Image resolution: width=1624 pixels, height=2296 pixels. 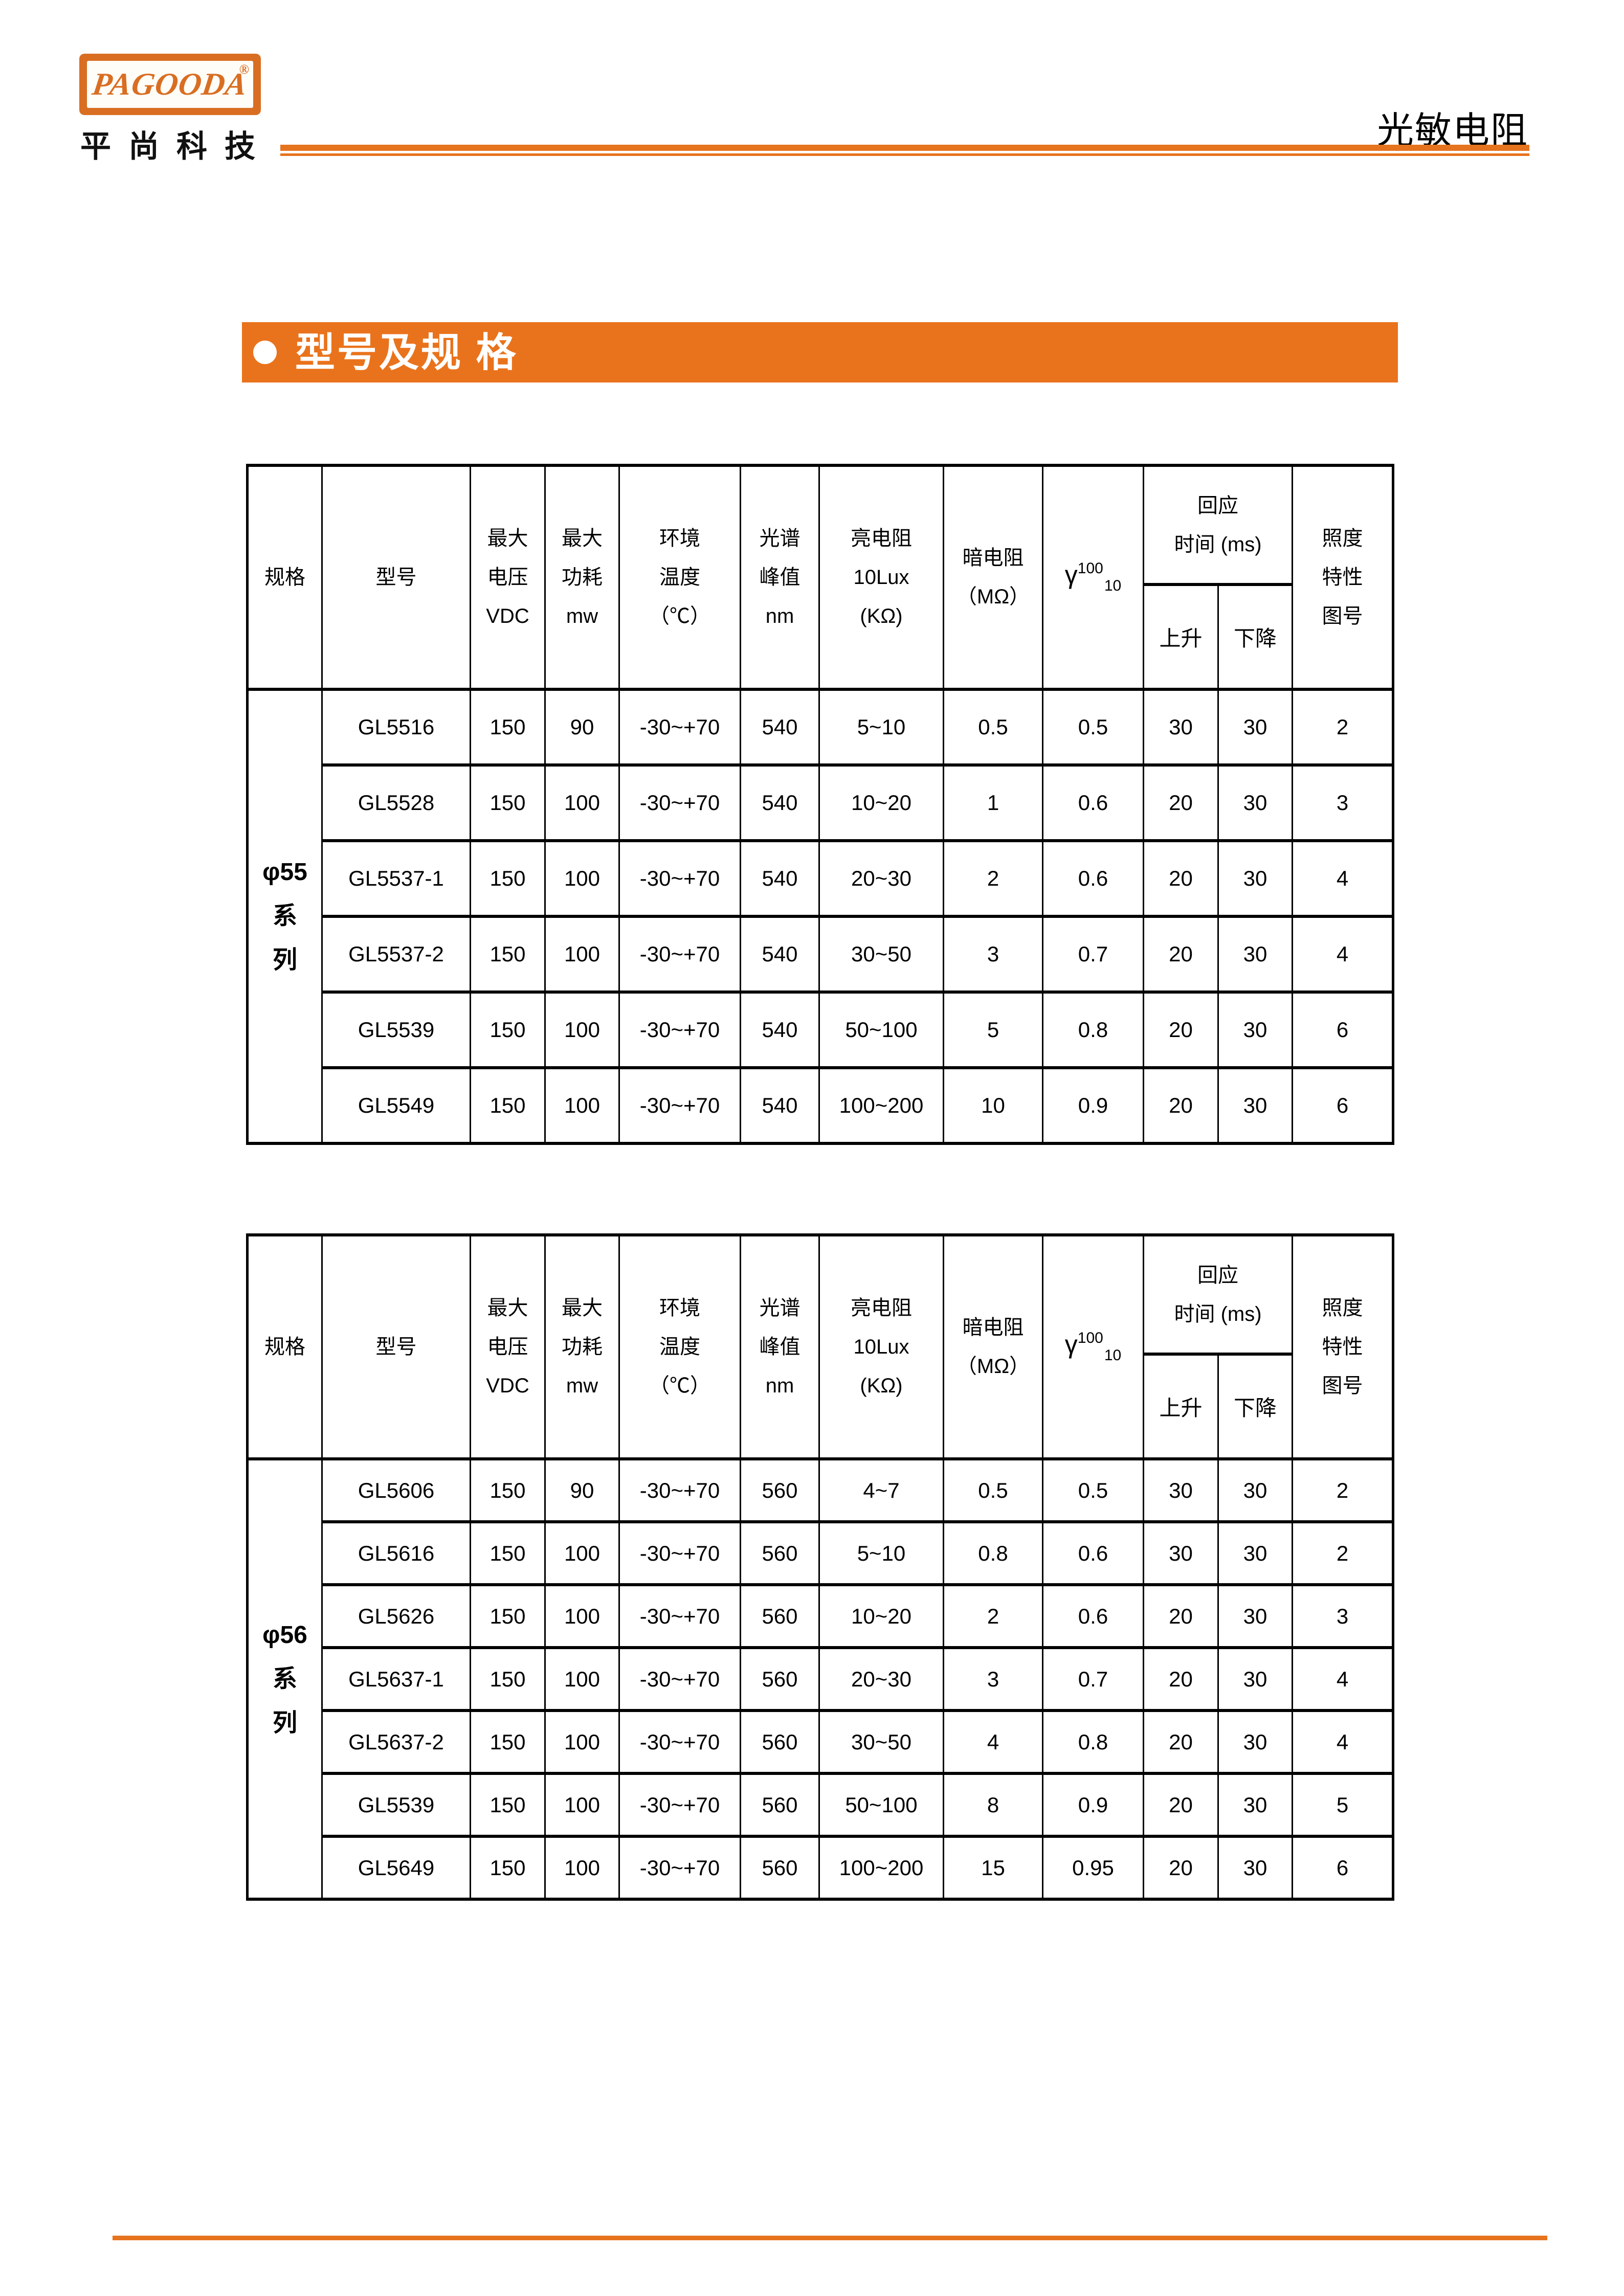 What do you see at coordinates (582, 727) in the screenshot?
I see `cell: 90` at bounding box center [582, 727].